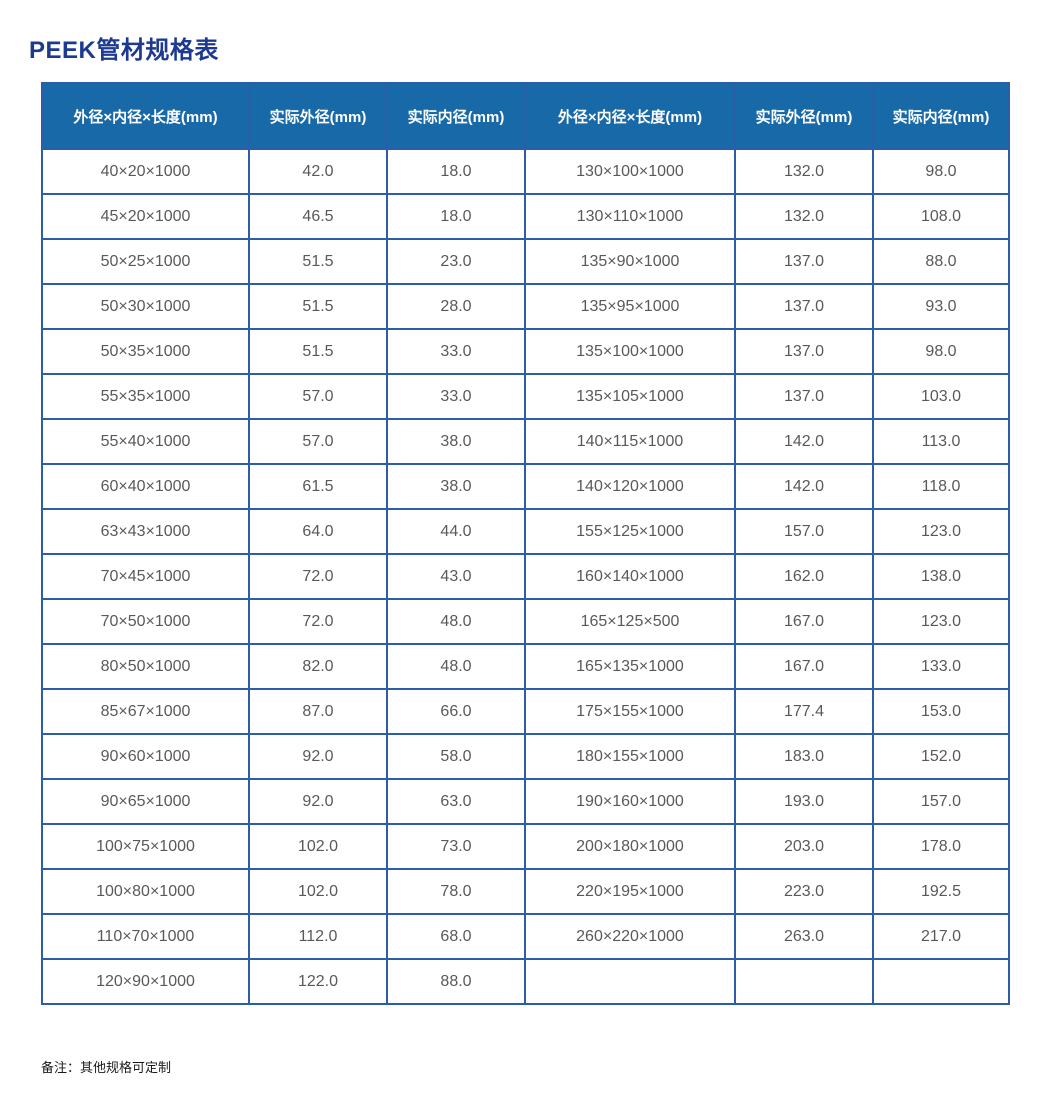 The image size is (1053, 1095). Describe the element at coordinates (318, 531) in the screenshot. I see `table-cell: 64.0` at that location.